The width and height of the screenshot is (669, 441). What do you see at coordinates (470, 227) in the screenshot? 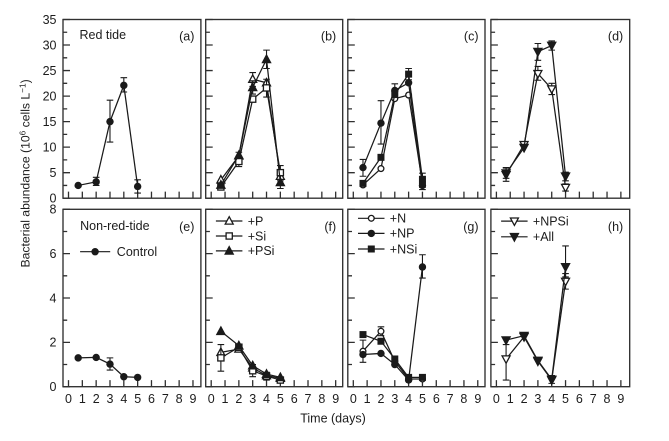
I see `svg-text: (g)` at bounding box center [470, 227].